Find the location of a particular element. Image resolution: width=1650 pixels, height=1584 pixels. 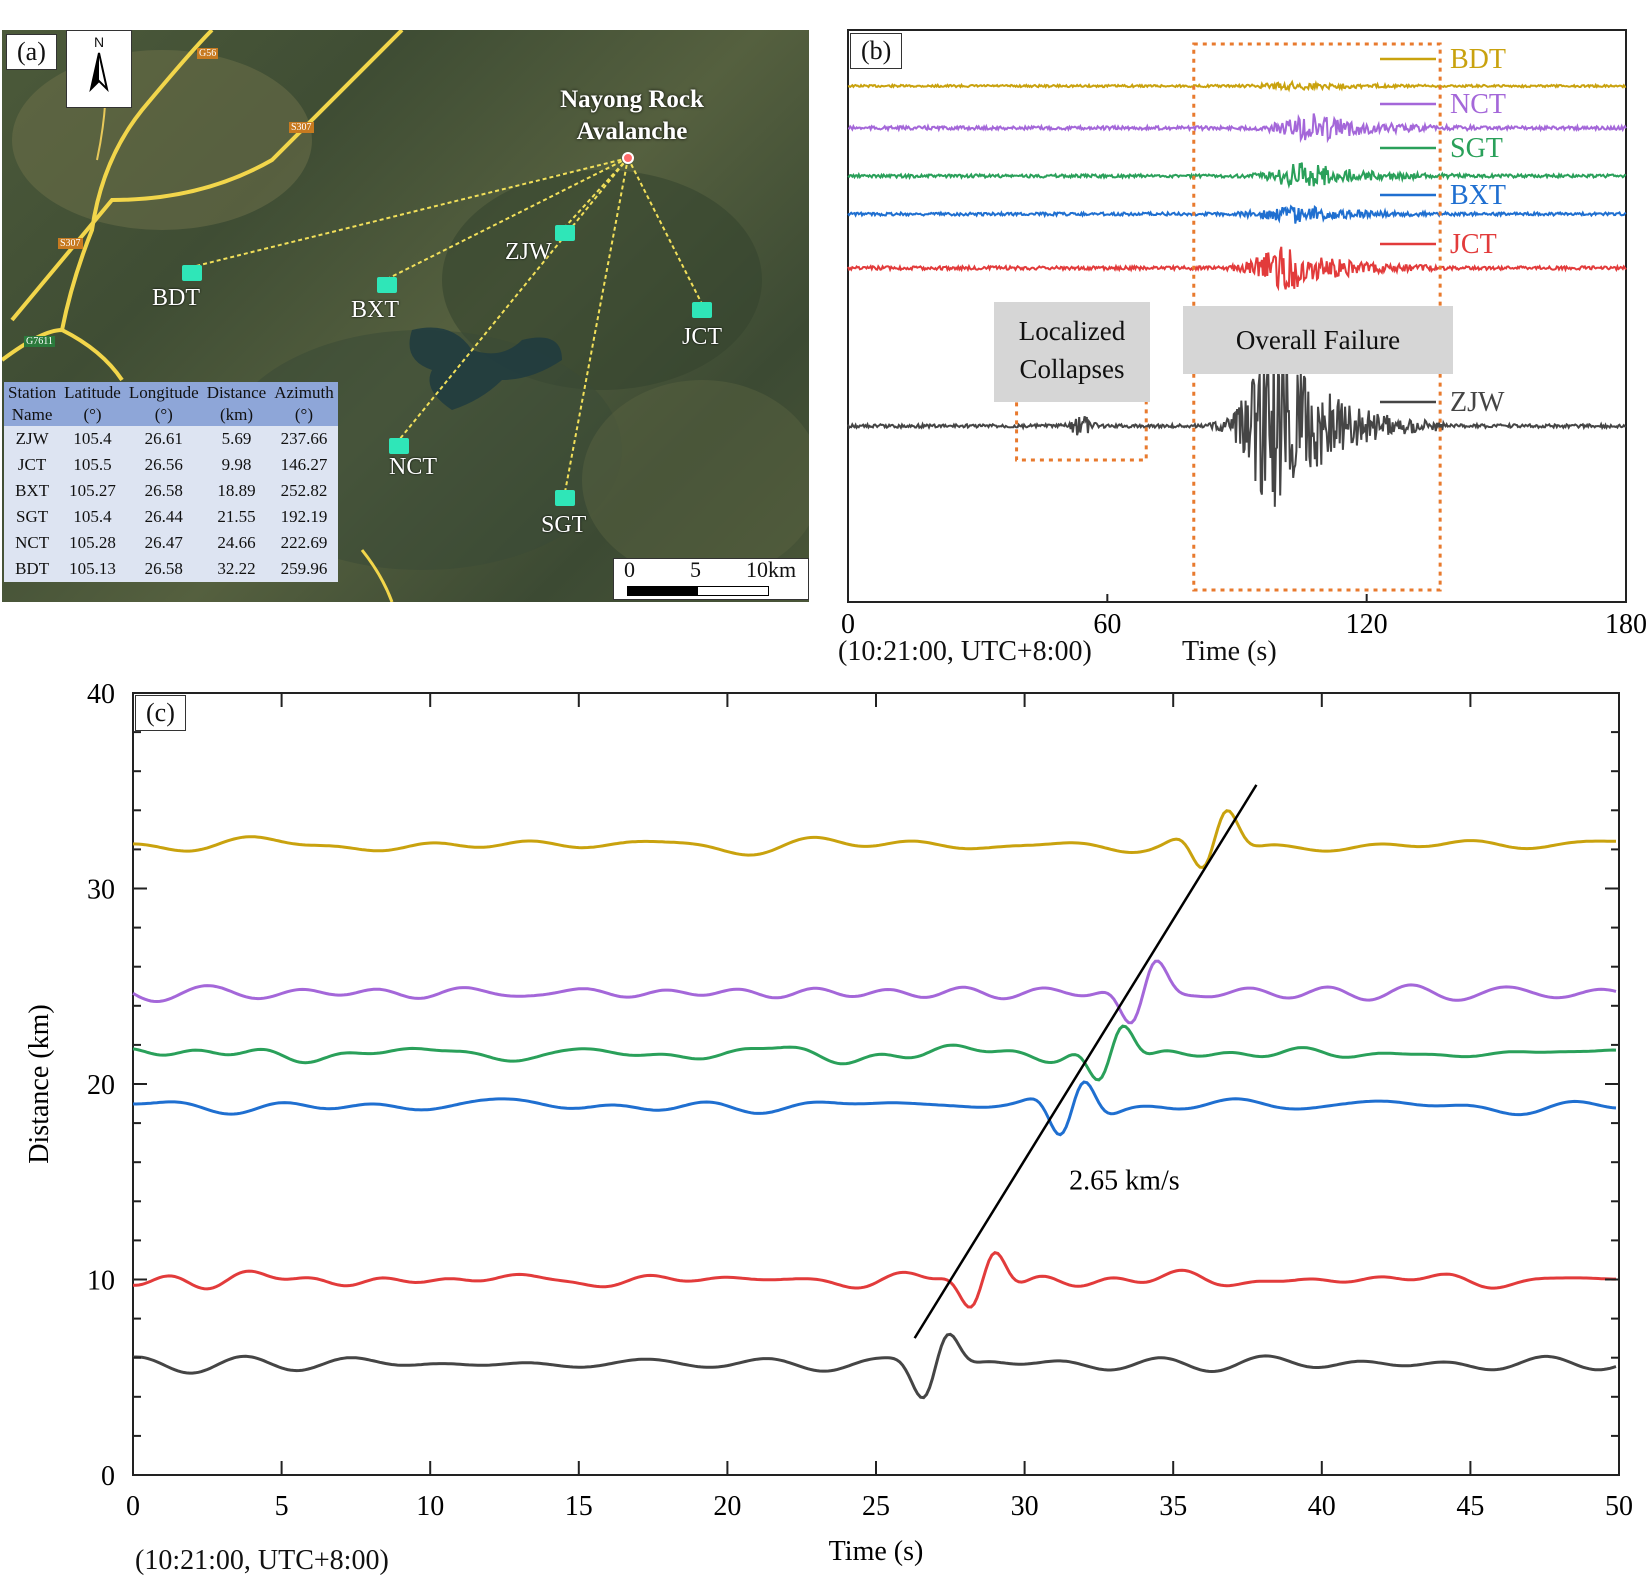

table-header-cell: Name is located at coordinates (32, 415).